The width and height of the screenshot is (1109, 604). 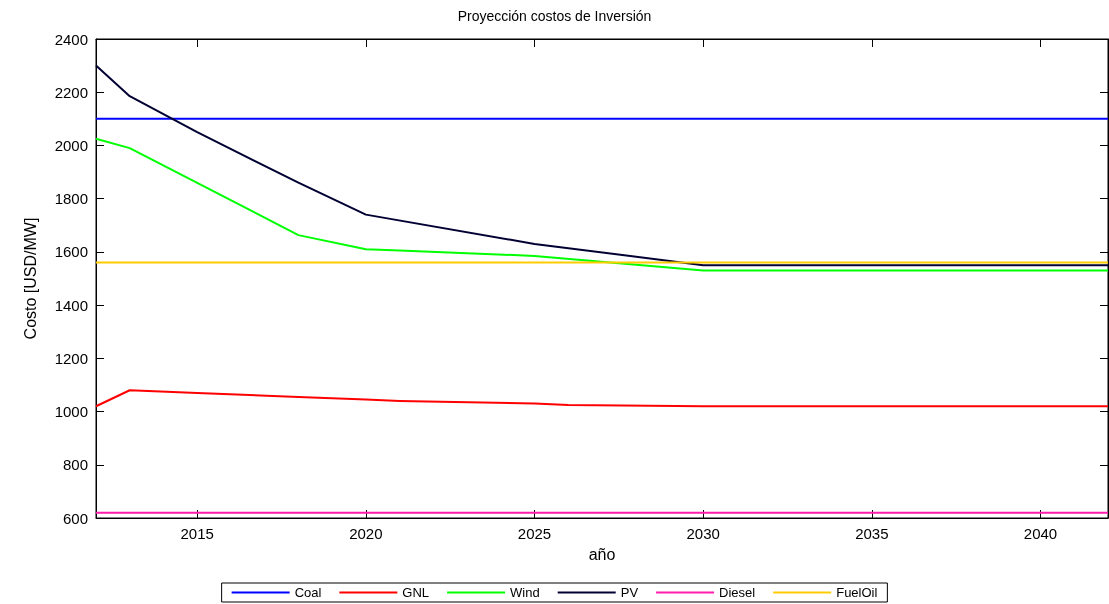 What do you see at coordinates (71, 412) in the screenshot?
I see `y-tick-label: 1000` at bounding box center [71, 412].